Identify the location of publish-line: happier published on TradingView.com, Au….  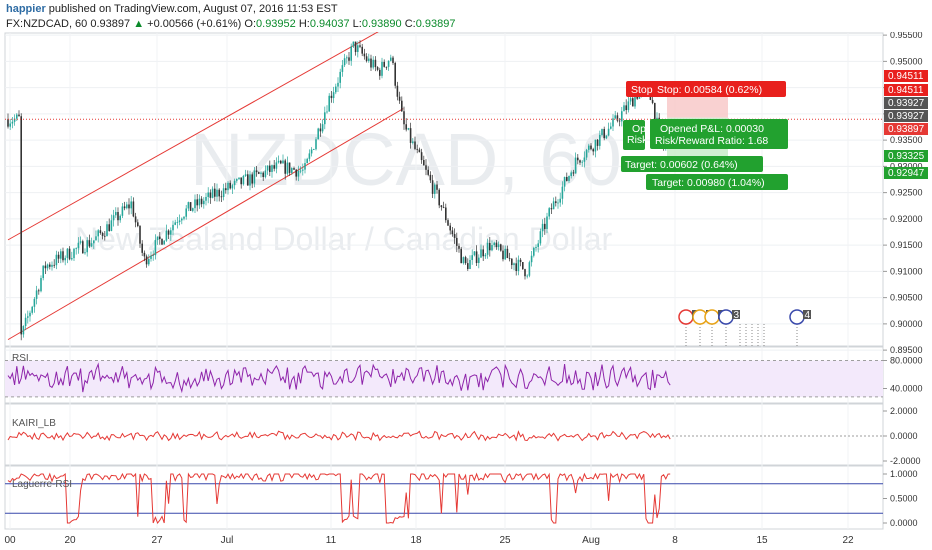
(172, 9).